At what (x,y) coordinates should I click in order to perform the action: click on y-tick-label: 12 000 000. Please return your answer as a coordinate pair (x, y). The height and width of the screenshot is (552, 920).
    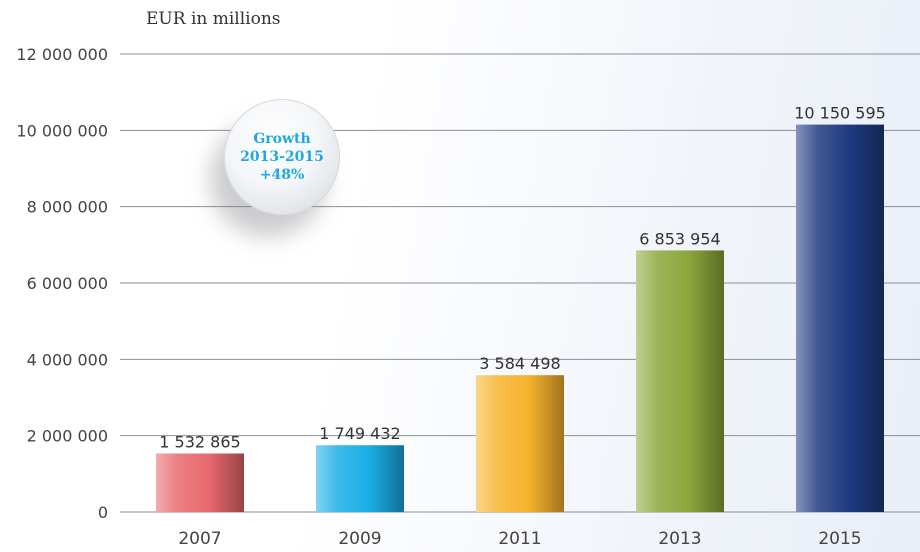
    Looking at the image, I should click on (62, 54).